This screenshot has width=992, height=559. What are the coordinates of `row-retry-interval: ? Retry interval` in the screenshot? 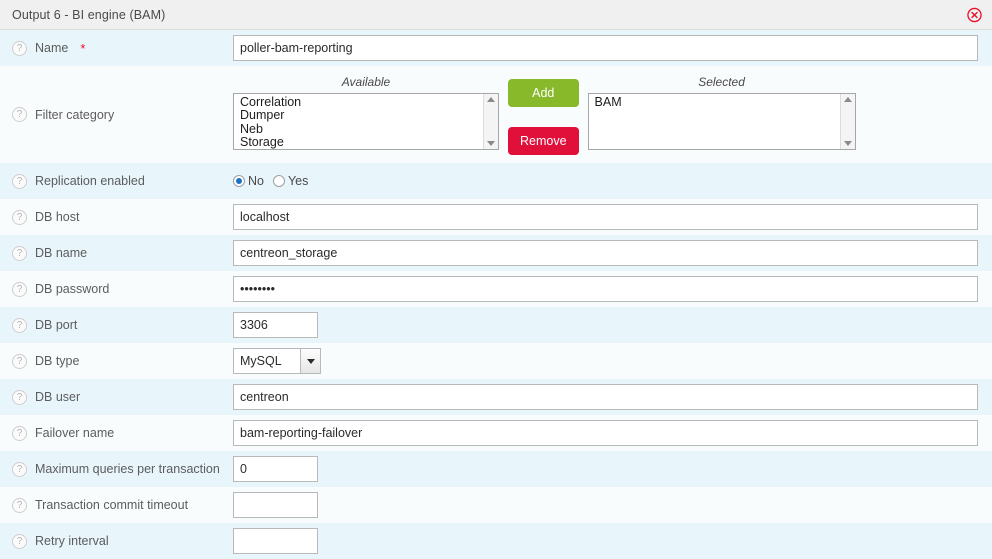 It's located at (496, 541).